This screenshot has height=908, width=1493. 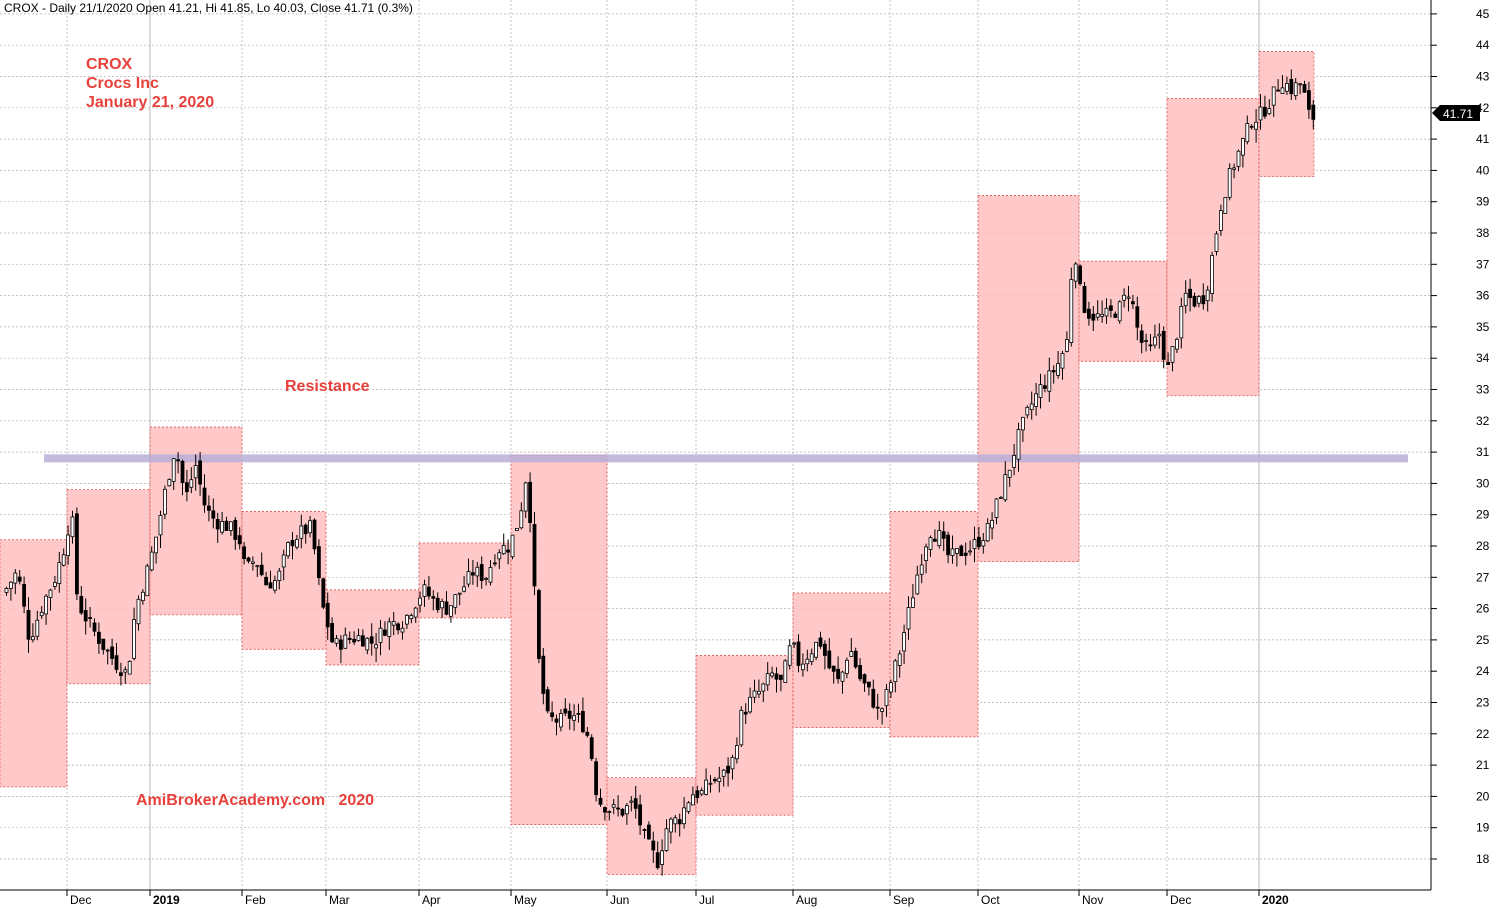 I want to click on y-tick-label-24: 24, so click(x=1483, y=671).